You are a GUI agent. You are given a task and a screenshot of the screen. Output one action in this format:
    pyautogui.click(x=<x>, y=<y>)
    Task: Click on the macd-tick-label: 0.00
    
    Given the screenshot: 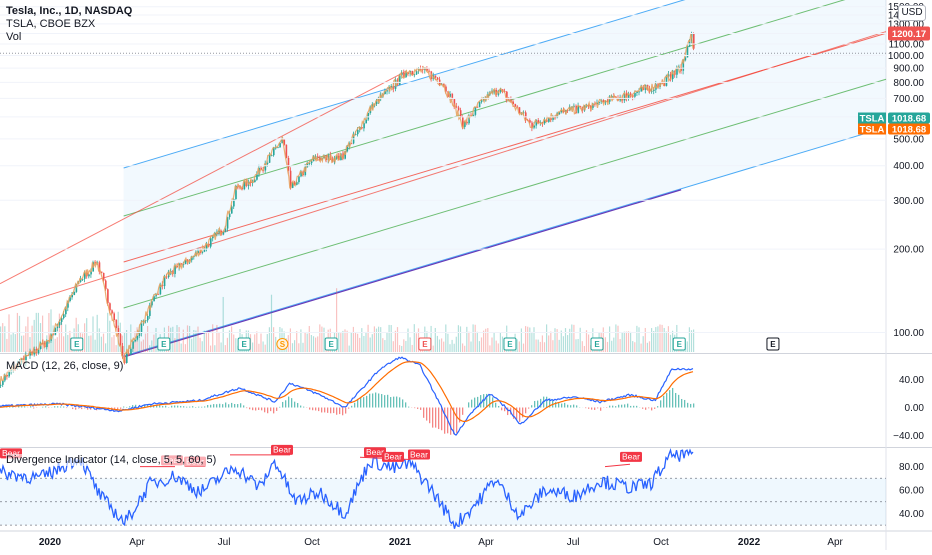 What is the action you would take?
    pyautogui.click(x=915, y=408)
    